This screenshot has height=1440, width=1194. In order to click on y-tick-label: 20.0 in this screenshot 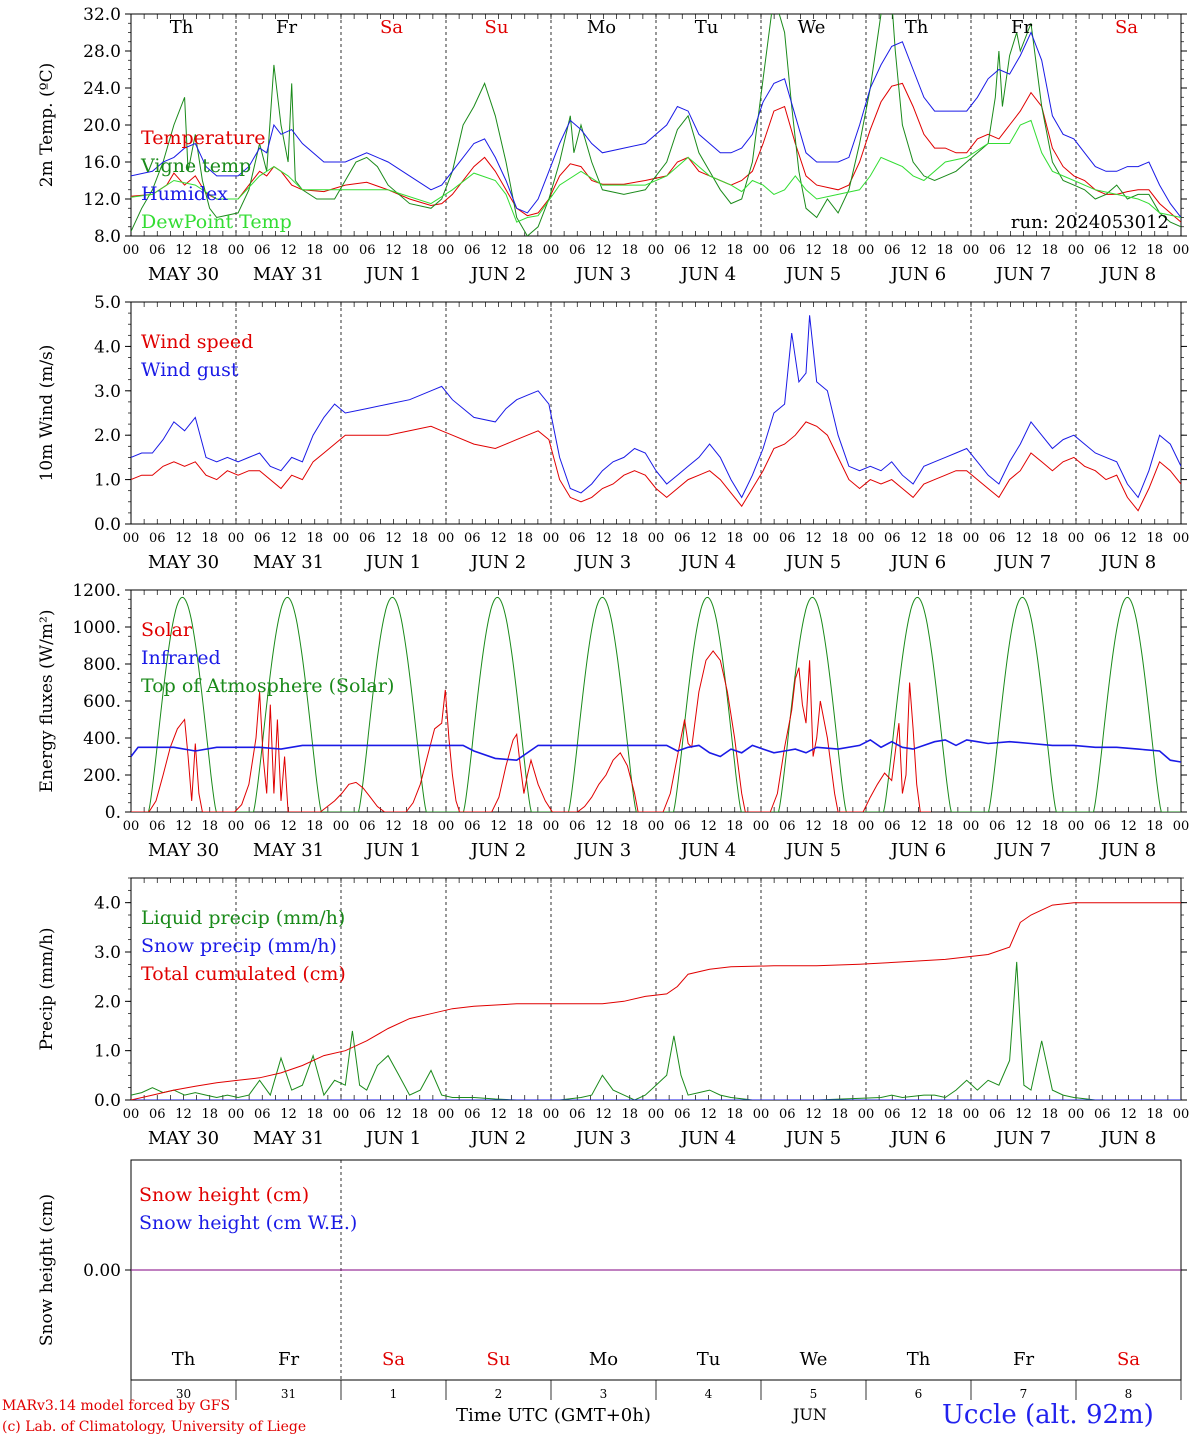, I will do `click(102, 126)`.